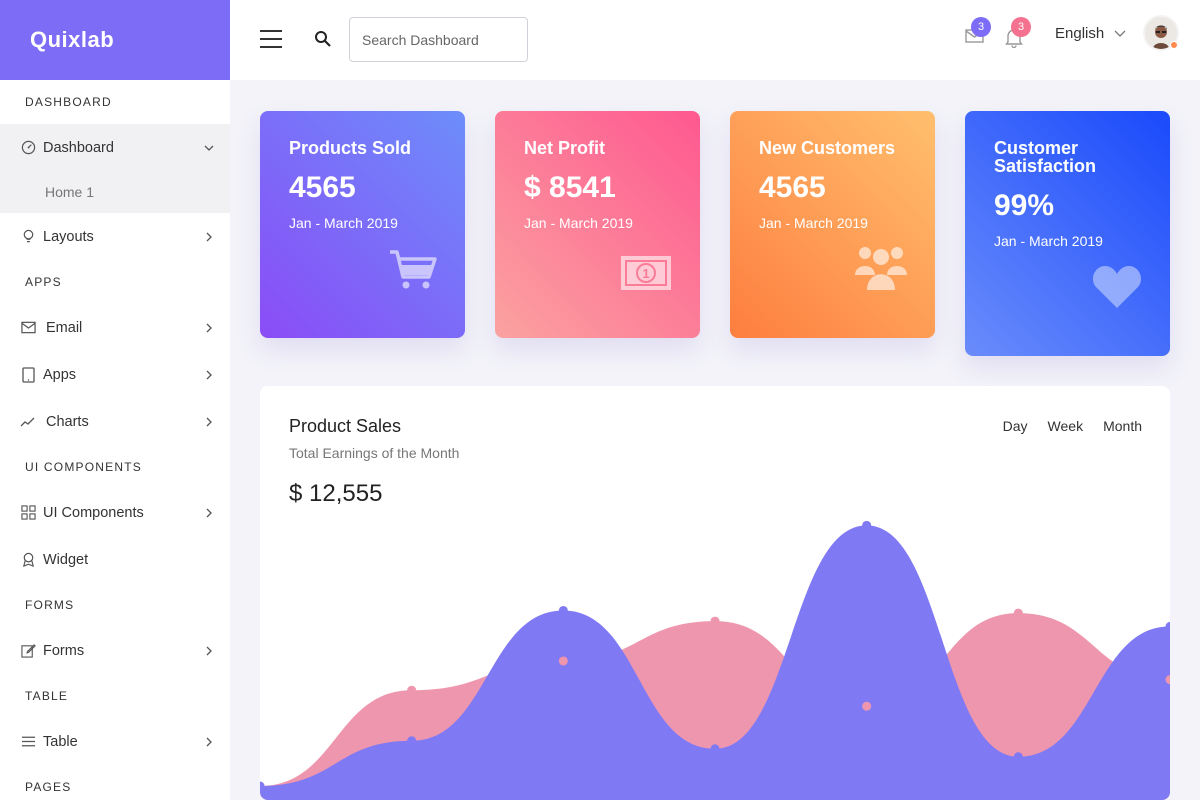 The image size is (1200, 800). Describe the element at coordinates (47, 696) in the screenshot. I see `section-table: TABLE` at that location.